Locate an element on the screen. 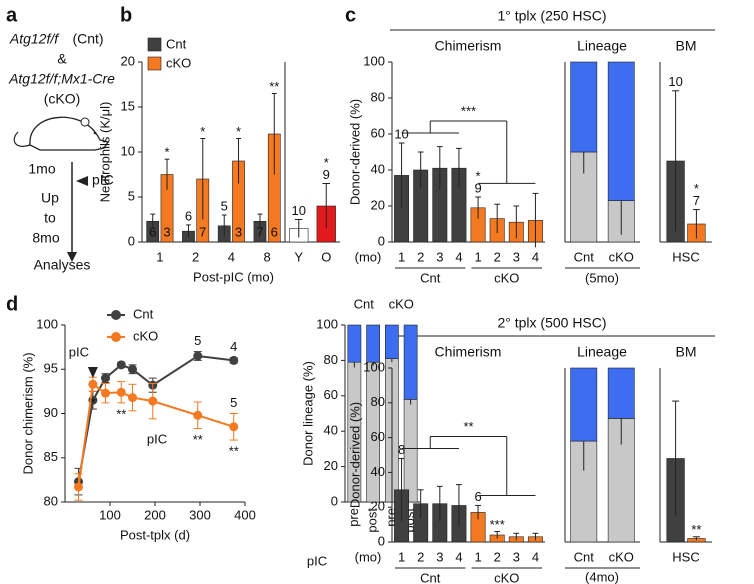 This screenshot has height=584, width=754. y-axis-title: Donor-derived (%) is located at coordinates (354, 455).